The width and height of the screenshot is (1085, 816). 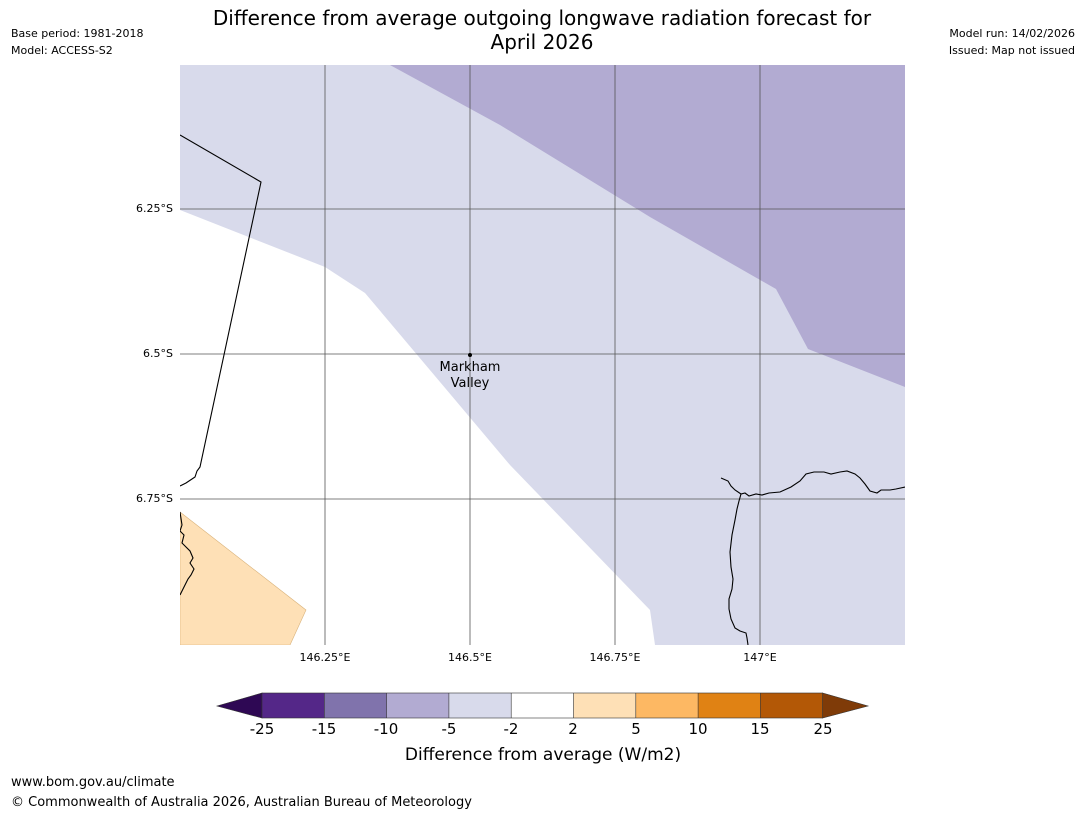 What do you see at coordinates (543, 755) in the screenshot?
I see `colorbar-label: Difference from average (W/m2)` at bounding box center [543, 755].